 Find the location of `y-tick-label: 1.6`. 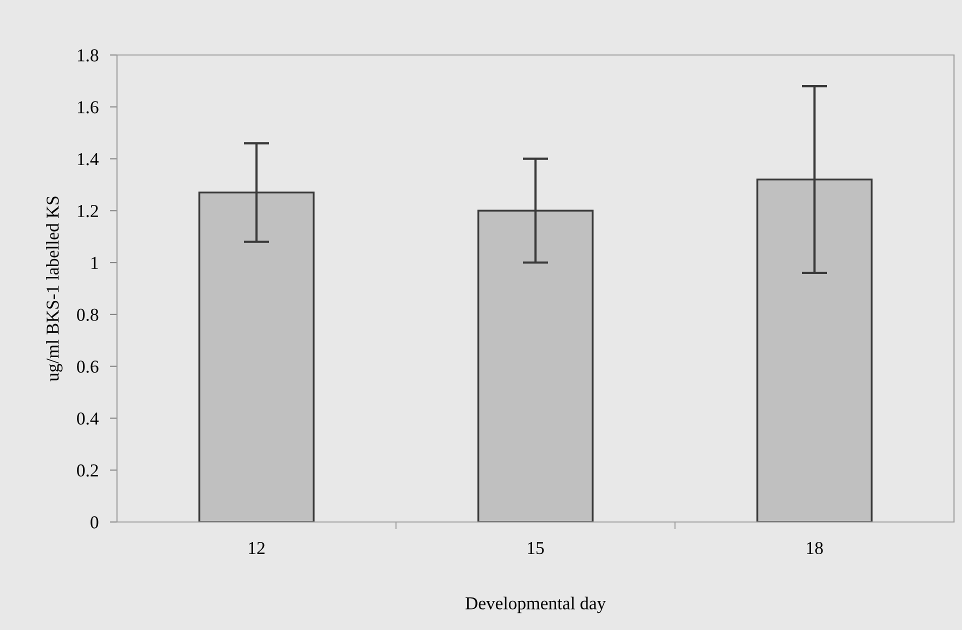

y-tick-label: 1.6 is located at coordinates (88, 107).